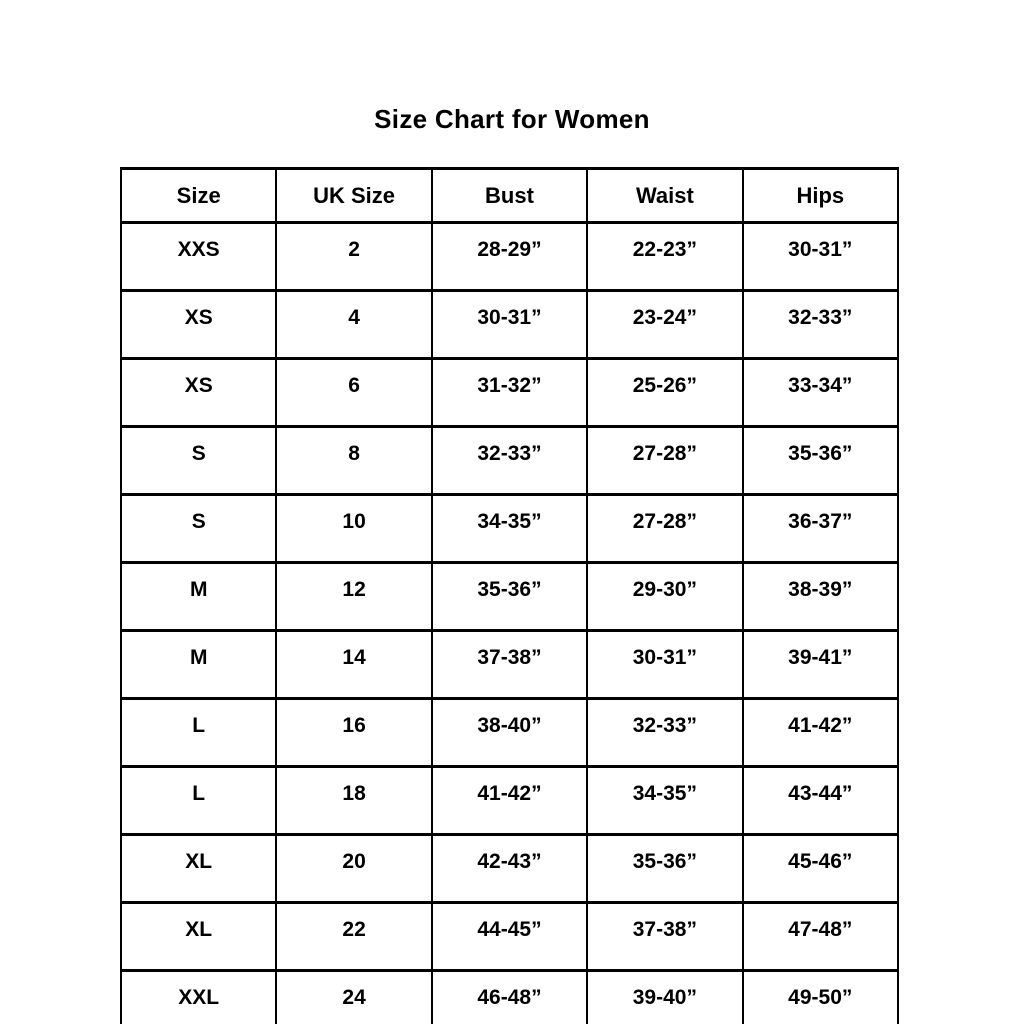 This screenshot has height=1024, width=1024. What do you see at coordinates (820, 868) in the screenshot?
I see `table-cell: 45-46”` at bounding box center [820, 868].